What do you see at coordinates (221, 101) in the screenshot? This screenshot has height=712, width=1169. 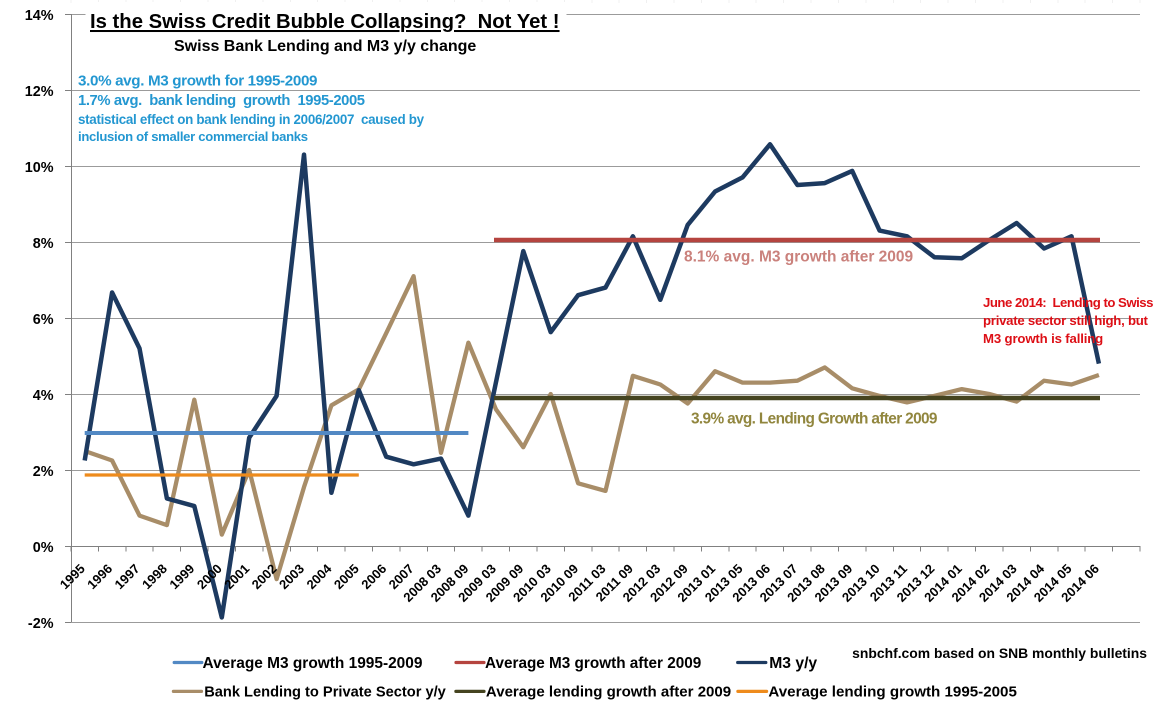 I see `svg-text:1.7% avg. bank lending growt: 1.7% avg. bank lending growth 1995-2005` at bounding box center [221, 101].